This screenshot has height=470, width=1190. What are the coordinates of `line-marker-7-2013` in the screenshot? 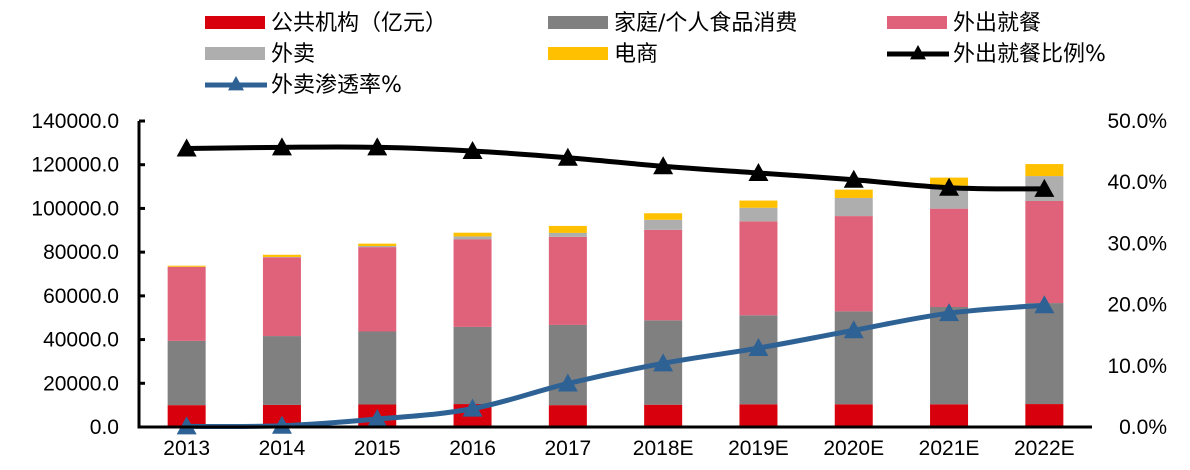 It's located at (186, 425).